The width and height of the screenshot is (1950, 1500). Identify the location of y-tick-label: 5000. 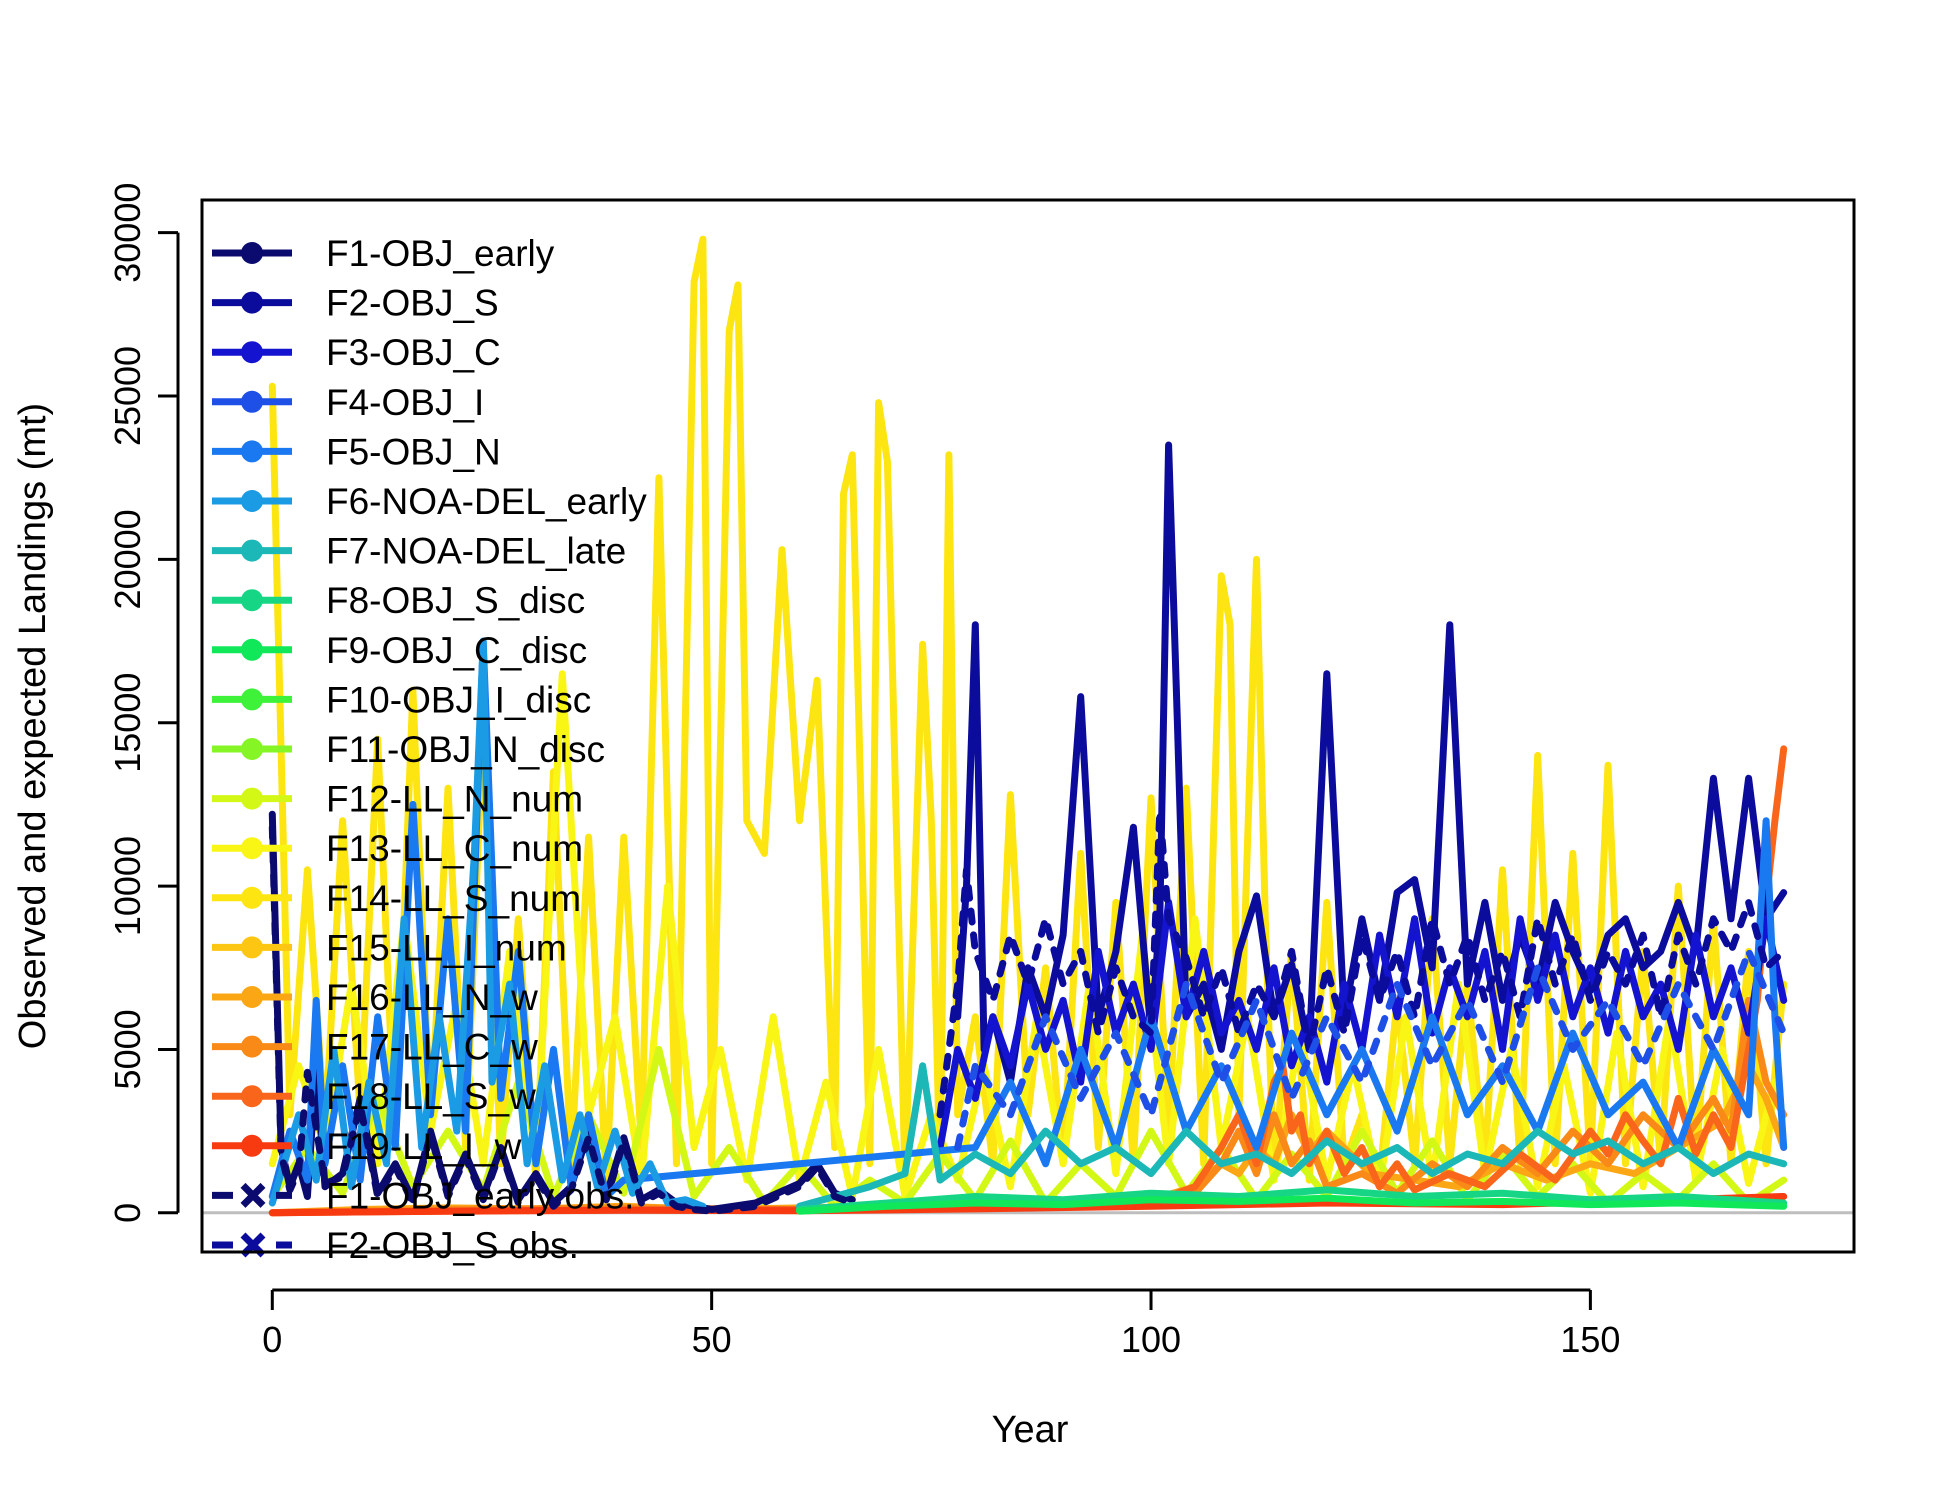
(127, 1049).